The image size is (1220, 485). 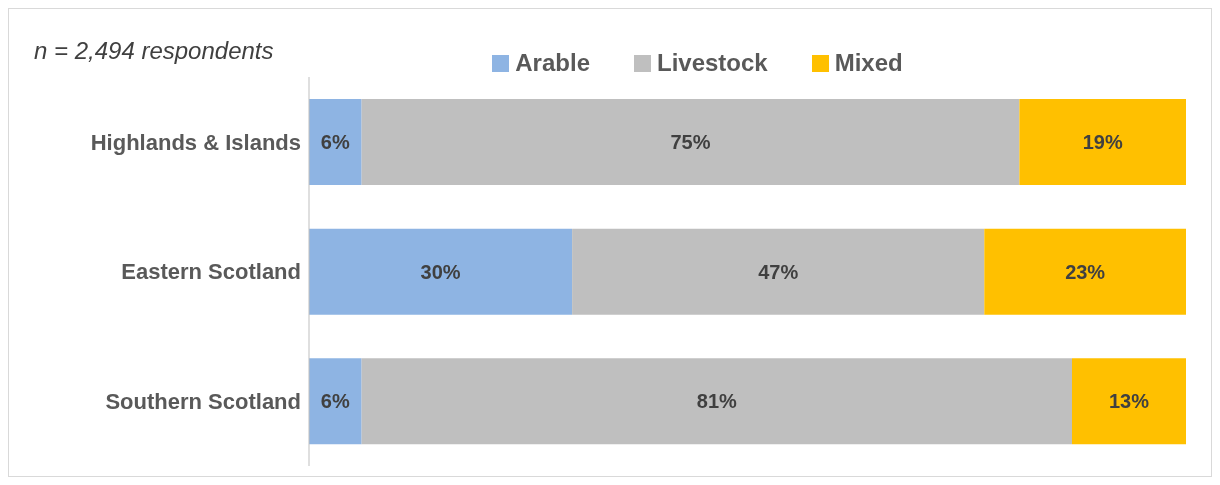 I want to click on legend-label: Mixed, so click(x=868, y=63).